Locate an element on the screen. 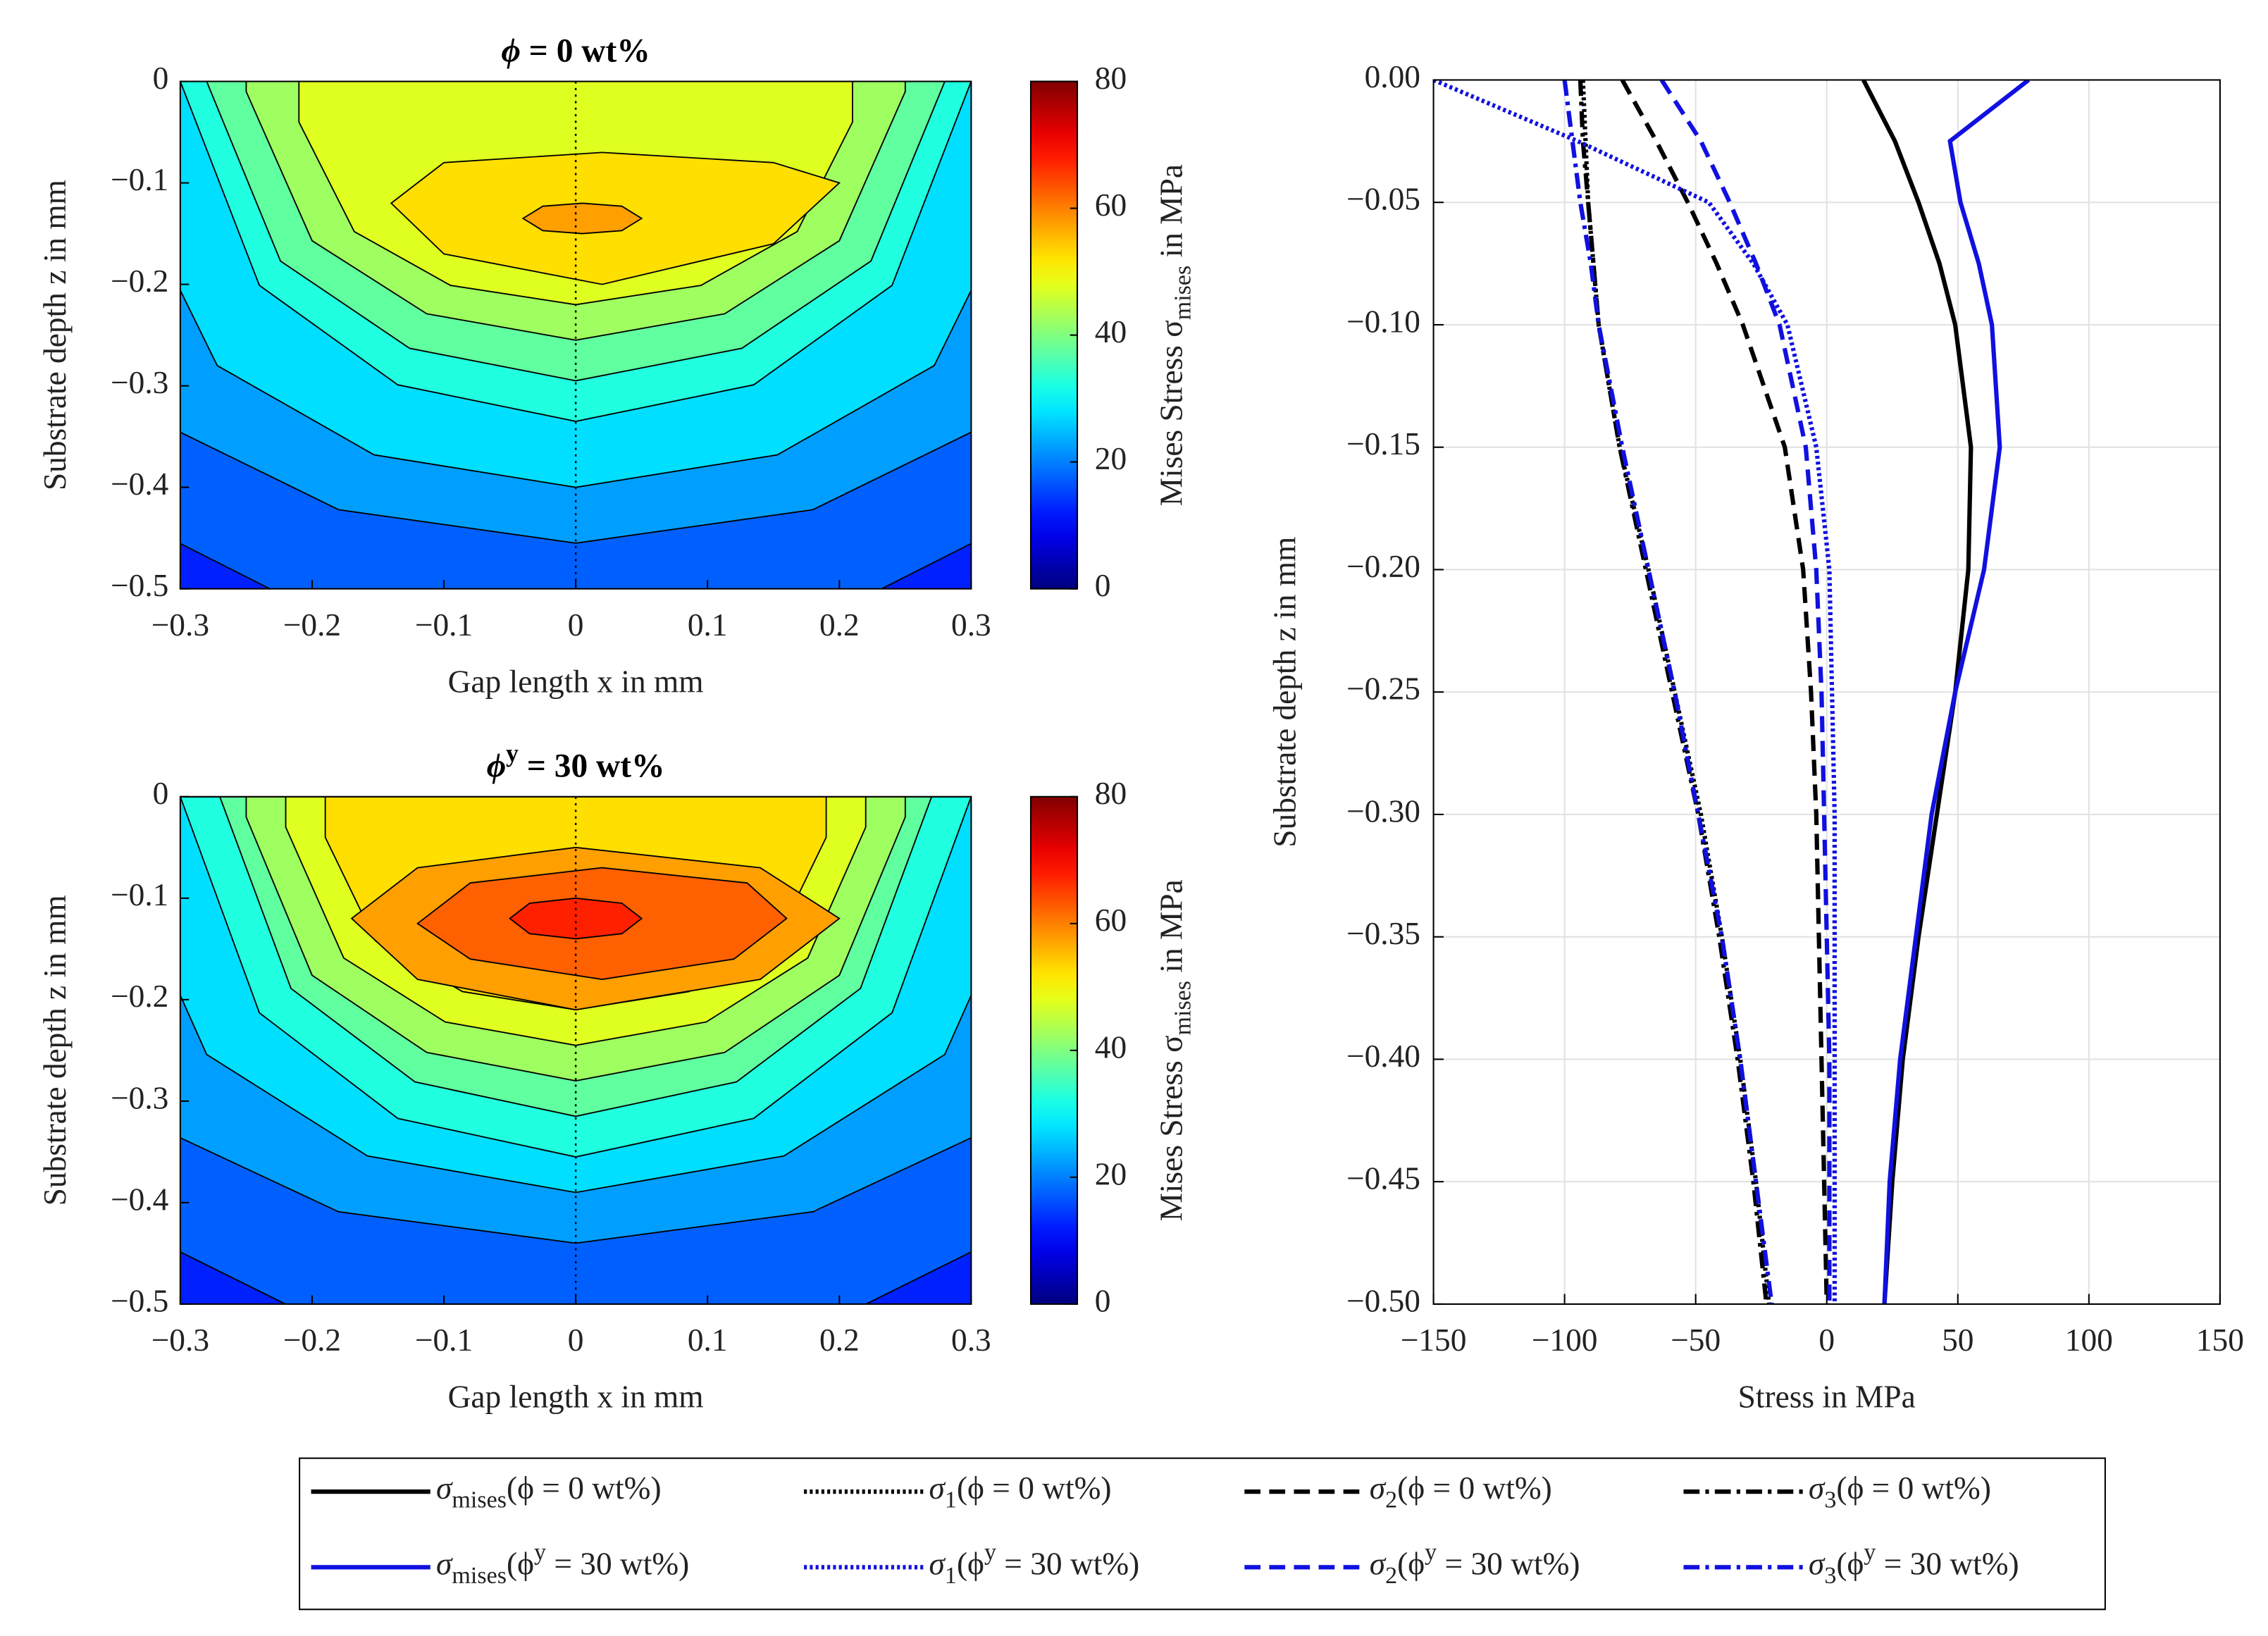  chart-title-part: y is located at coordinates (512, 753).